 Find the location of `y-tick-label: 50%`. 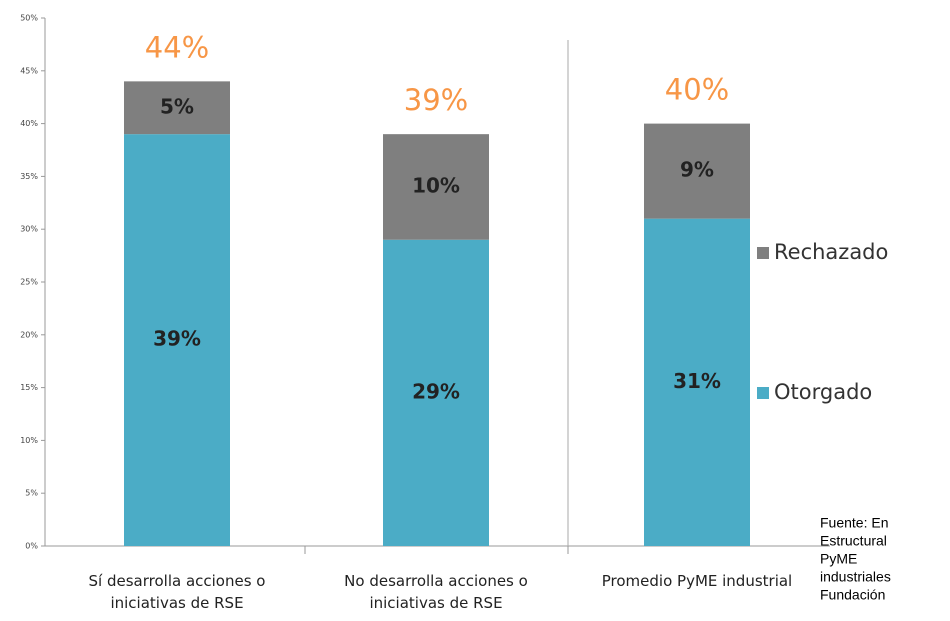

y-tick-label: 50% is located at coordinates (29, 18).